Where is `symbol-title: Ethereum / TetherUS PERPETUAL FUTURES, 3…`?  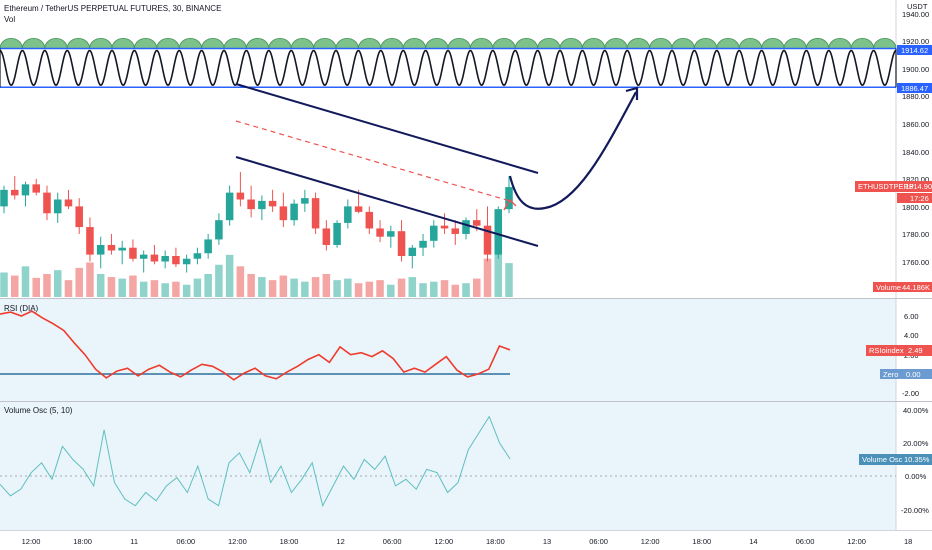
symbol-title: Ethereum / TetherUS PERPETUAL FUTURES, 3… is located at coordinates (112, 8).